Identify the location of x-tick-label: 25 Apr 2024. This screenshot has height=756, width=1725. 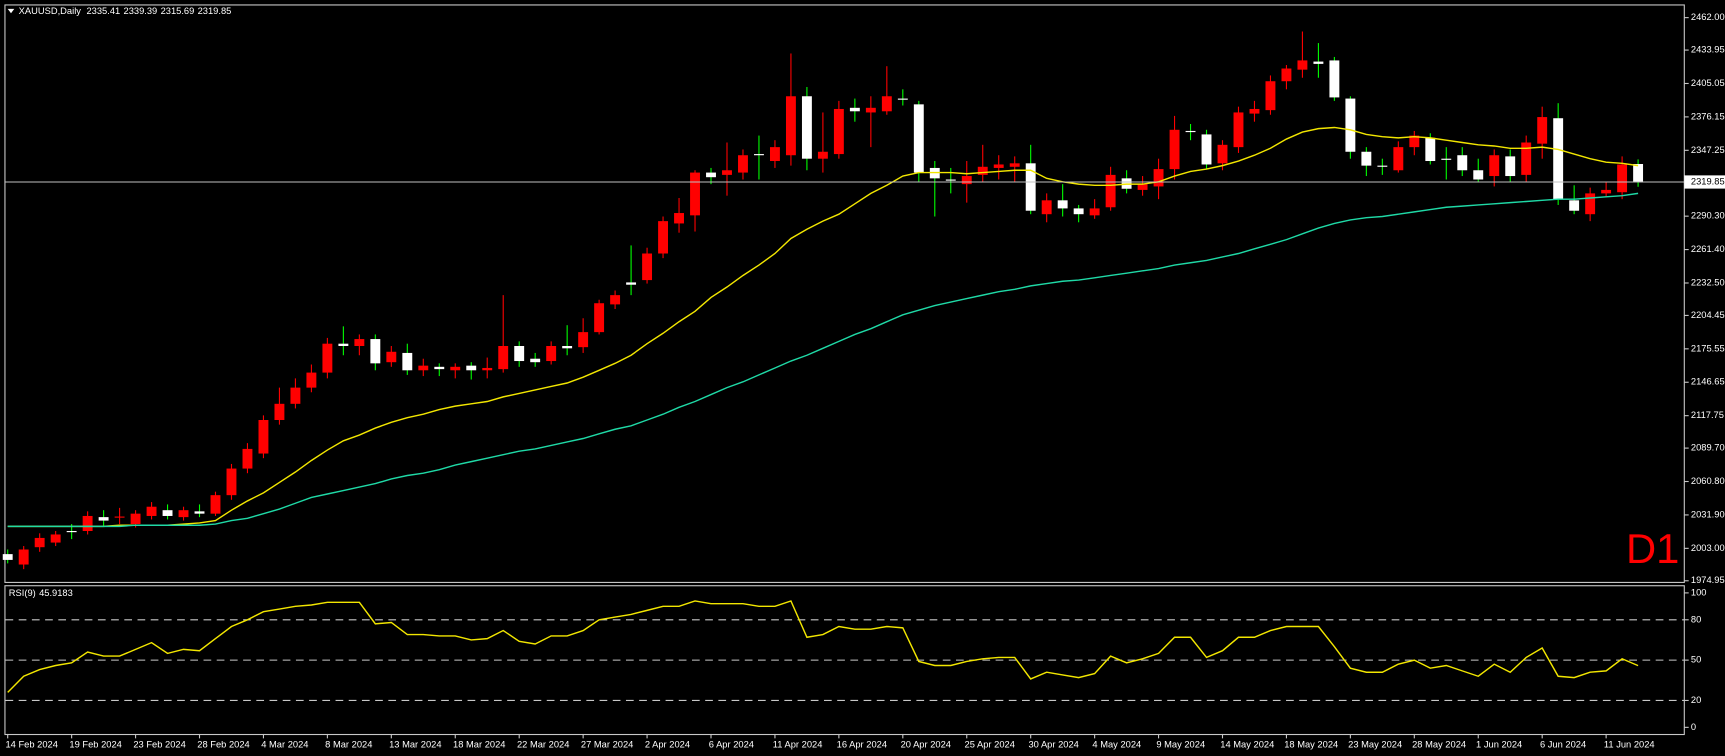
(990, 744).